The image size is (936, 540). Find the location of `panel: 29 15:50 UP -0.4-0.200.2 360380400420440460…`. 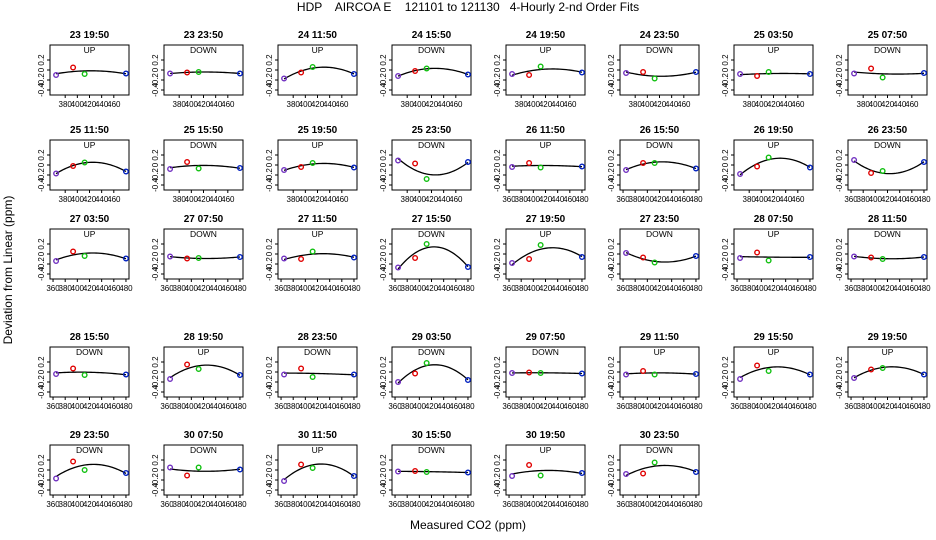

panel: 29 15:50 UP -0.4-0.200.2 360380400420440460… is located at coordinates (769, 371).